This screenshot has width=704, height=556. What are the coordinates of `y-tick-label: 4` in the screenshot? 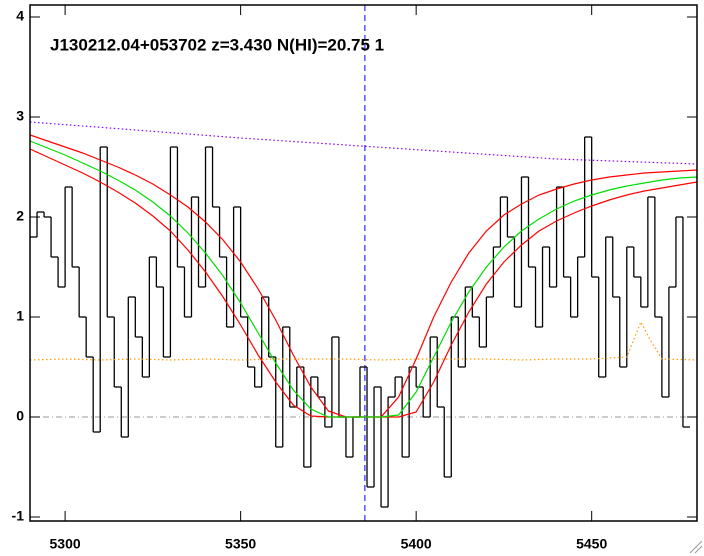 It's located at (20, 16).